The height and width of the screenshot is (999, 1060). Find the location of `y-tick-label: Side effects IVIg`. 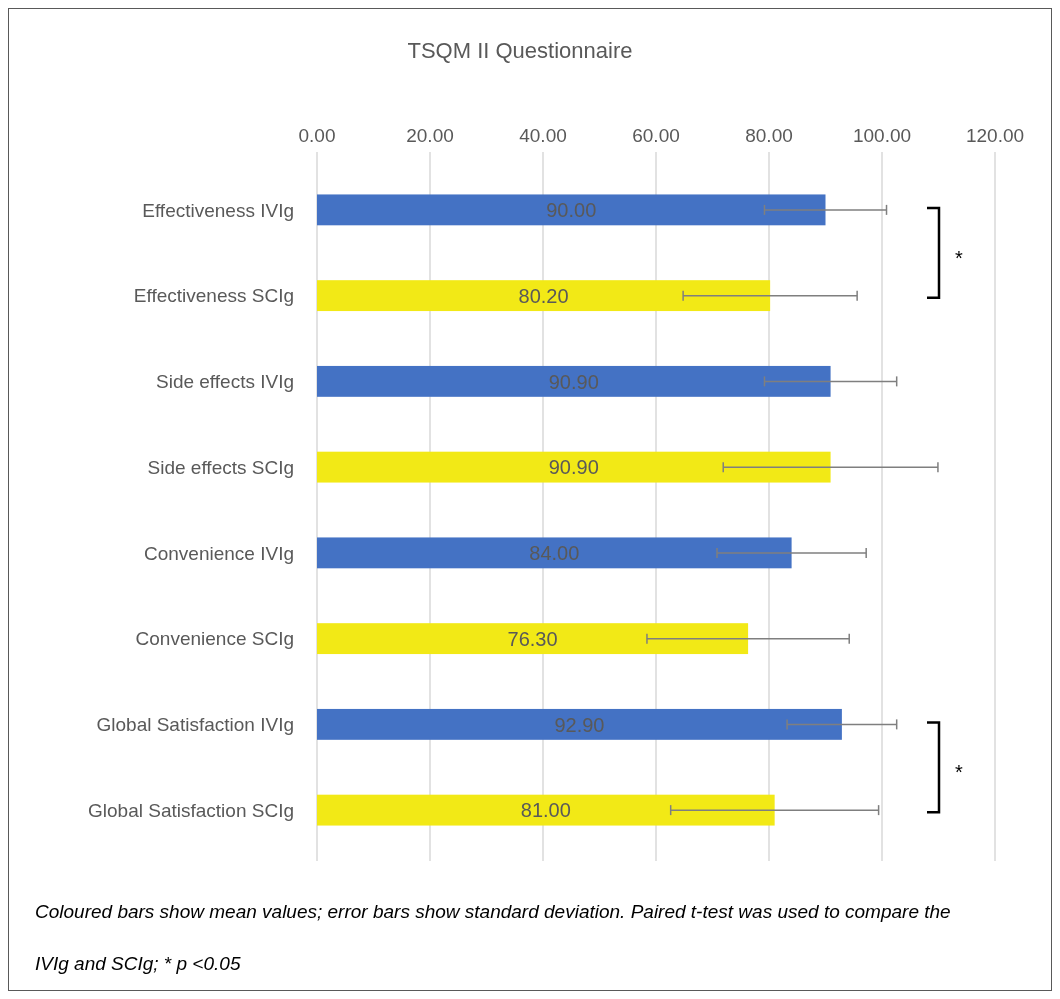

y-tick-label: Side effects IVIg is located at coordinates (224, 382).